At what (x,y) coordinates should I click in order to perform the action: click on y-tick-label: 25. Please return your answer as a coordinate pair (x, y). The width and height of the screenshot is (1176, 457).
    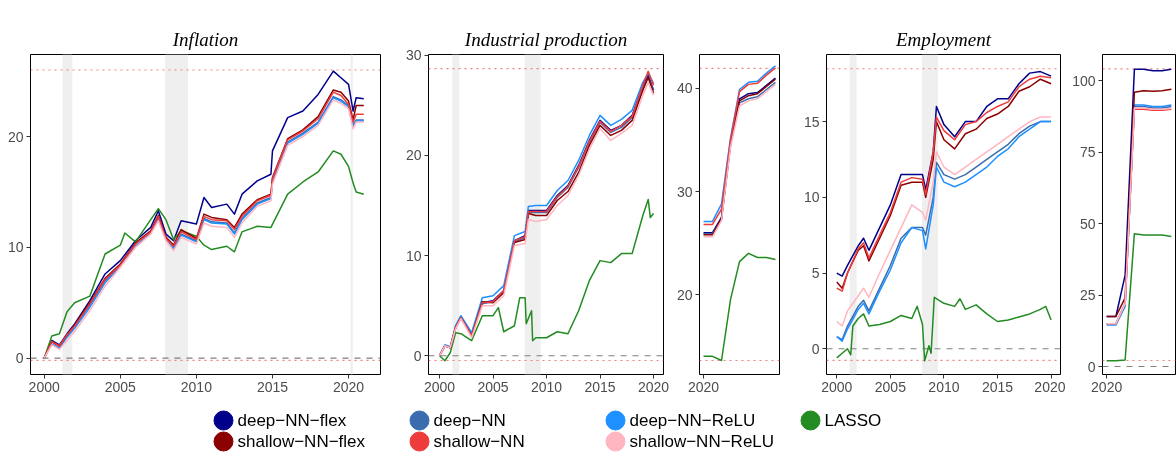
    Looking at the image, I should click on (1087, 295).